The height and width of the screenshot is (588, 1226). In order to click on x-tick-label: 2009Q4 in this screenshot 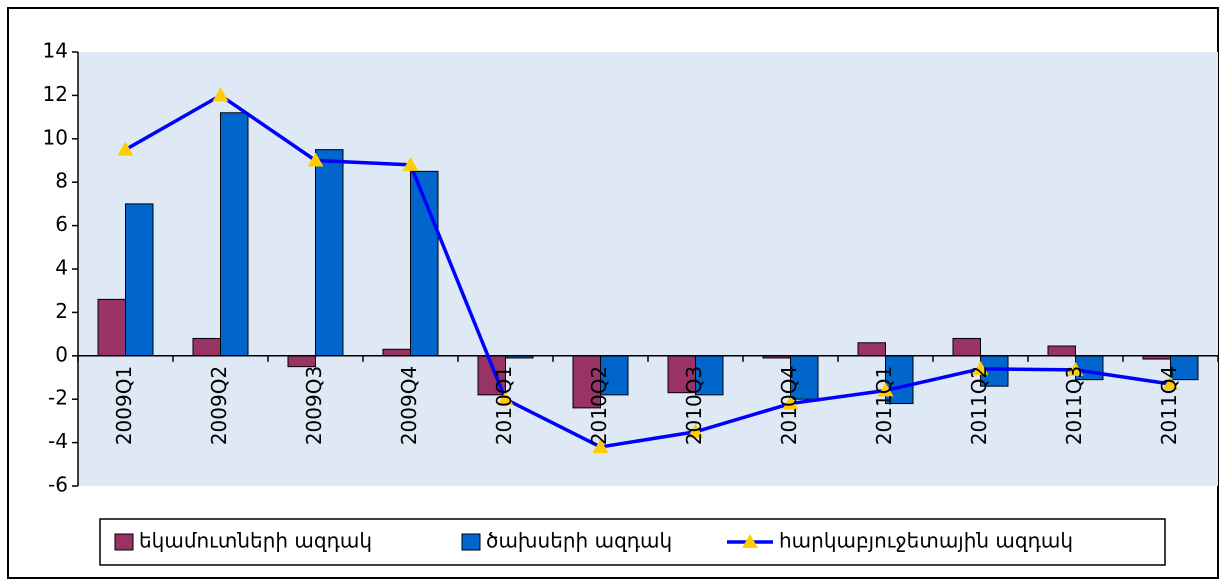, I will do `click(409, 405)`.